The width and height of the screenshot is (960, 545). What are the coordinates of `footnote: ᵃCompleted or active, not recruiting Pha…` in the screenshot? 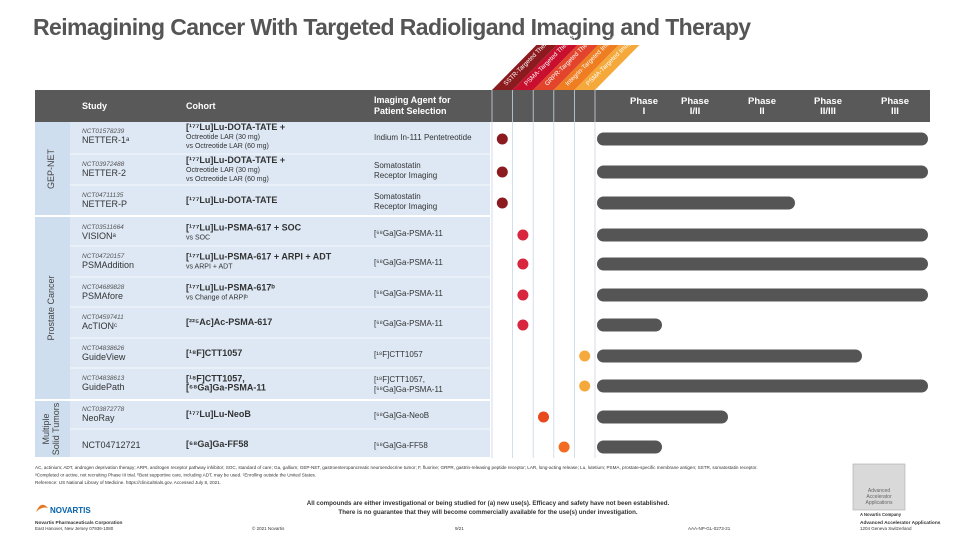 It's located at (175, 475).